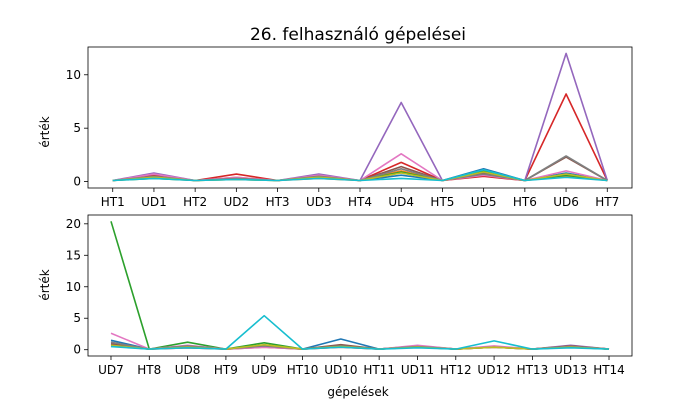 This screenshot has width=700, height=400. Describe the element at coordinates (360, 202) in the screenshot. I see `top-x-tick-label: HT4` at that location.